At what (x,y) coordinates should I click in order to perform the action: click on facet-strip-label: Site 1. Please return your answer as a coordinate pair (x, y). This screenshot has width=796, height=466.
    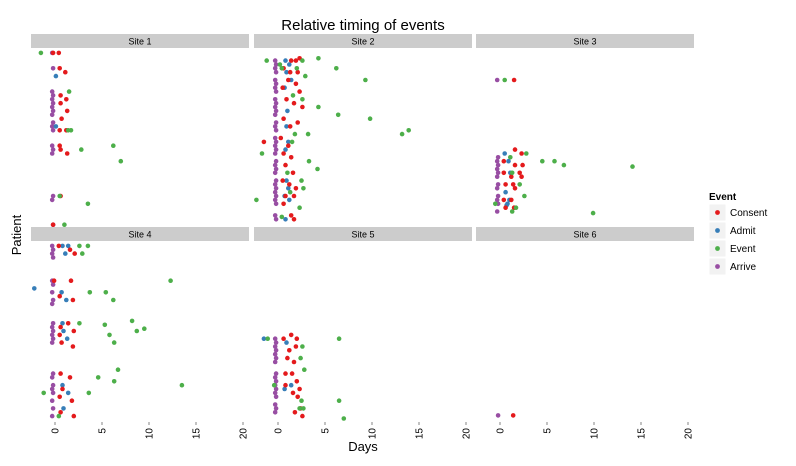
    Looking at the image, I should click on (139, 42).